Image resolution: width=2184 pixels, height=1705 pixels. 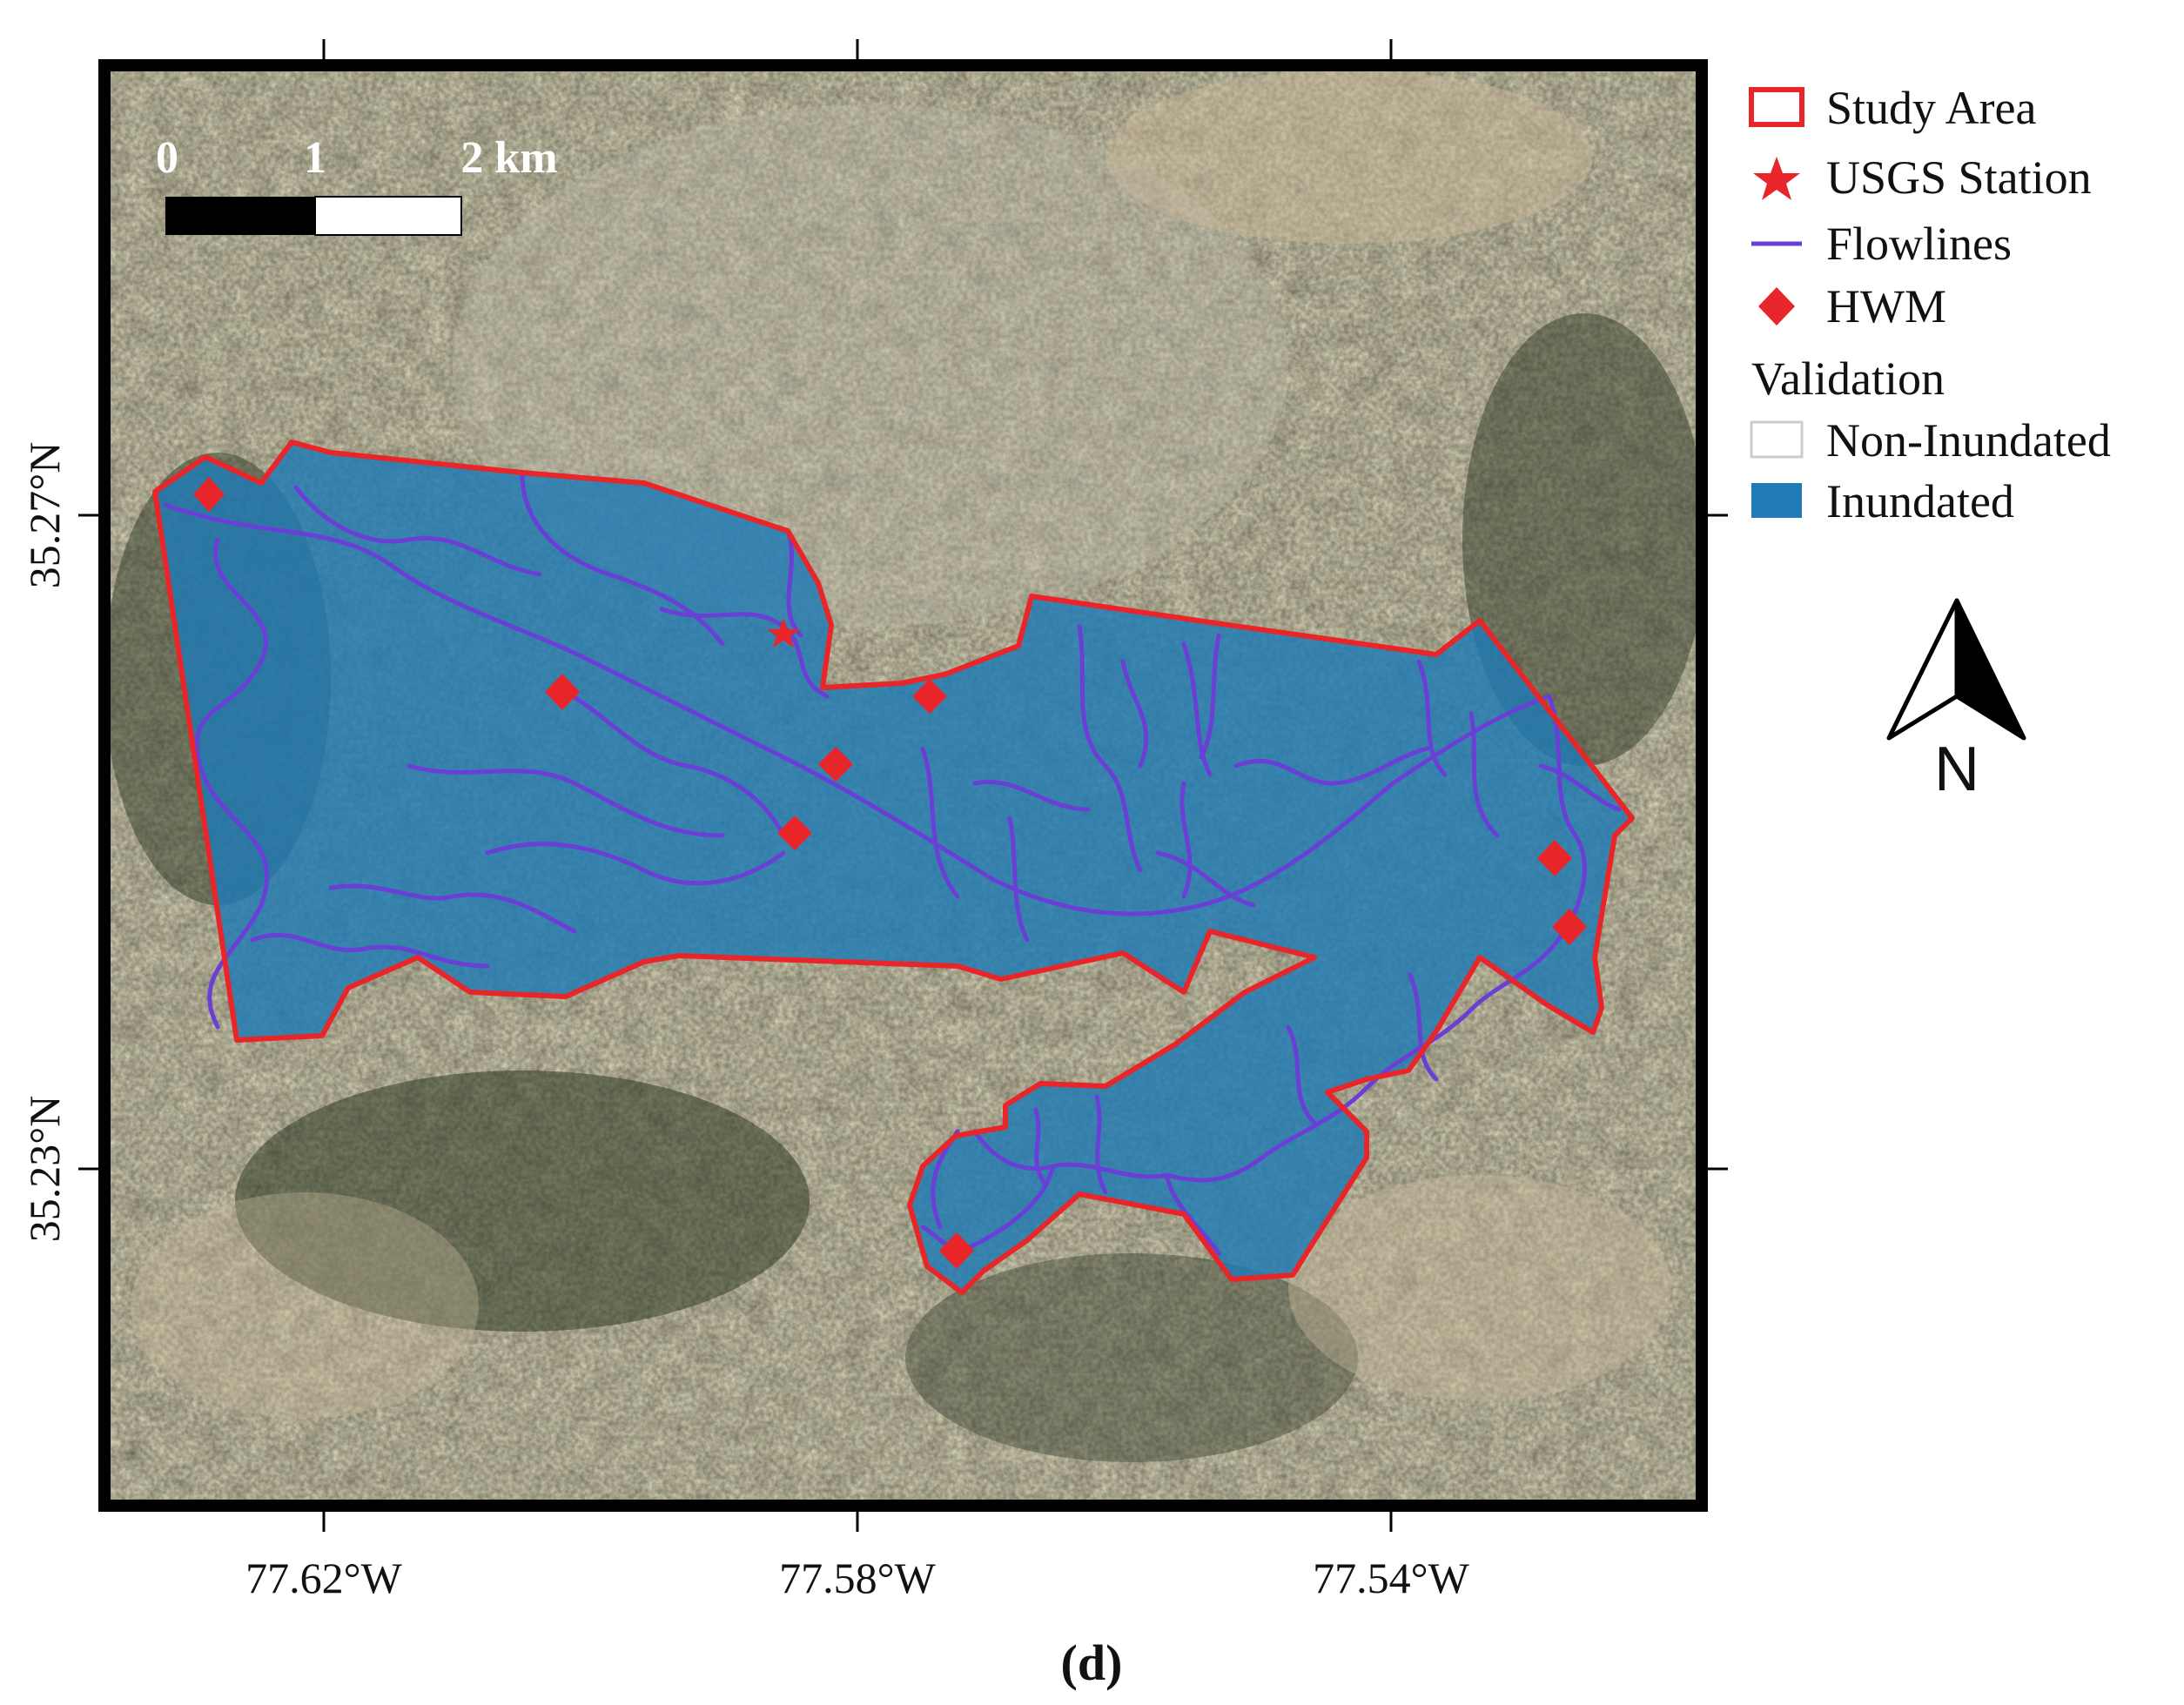 What do you see at coordinates (1776, 107) in the screenshot?
I see `legend-symbol-study-area` at bounding box center [1776, 107].